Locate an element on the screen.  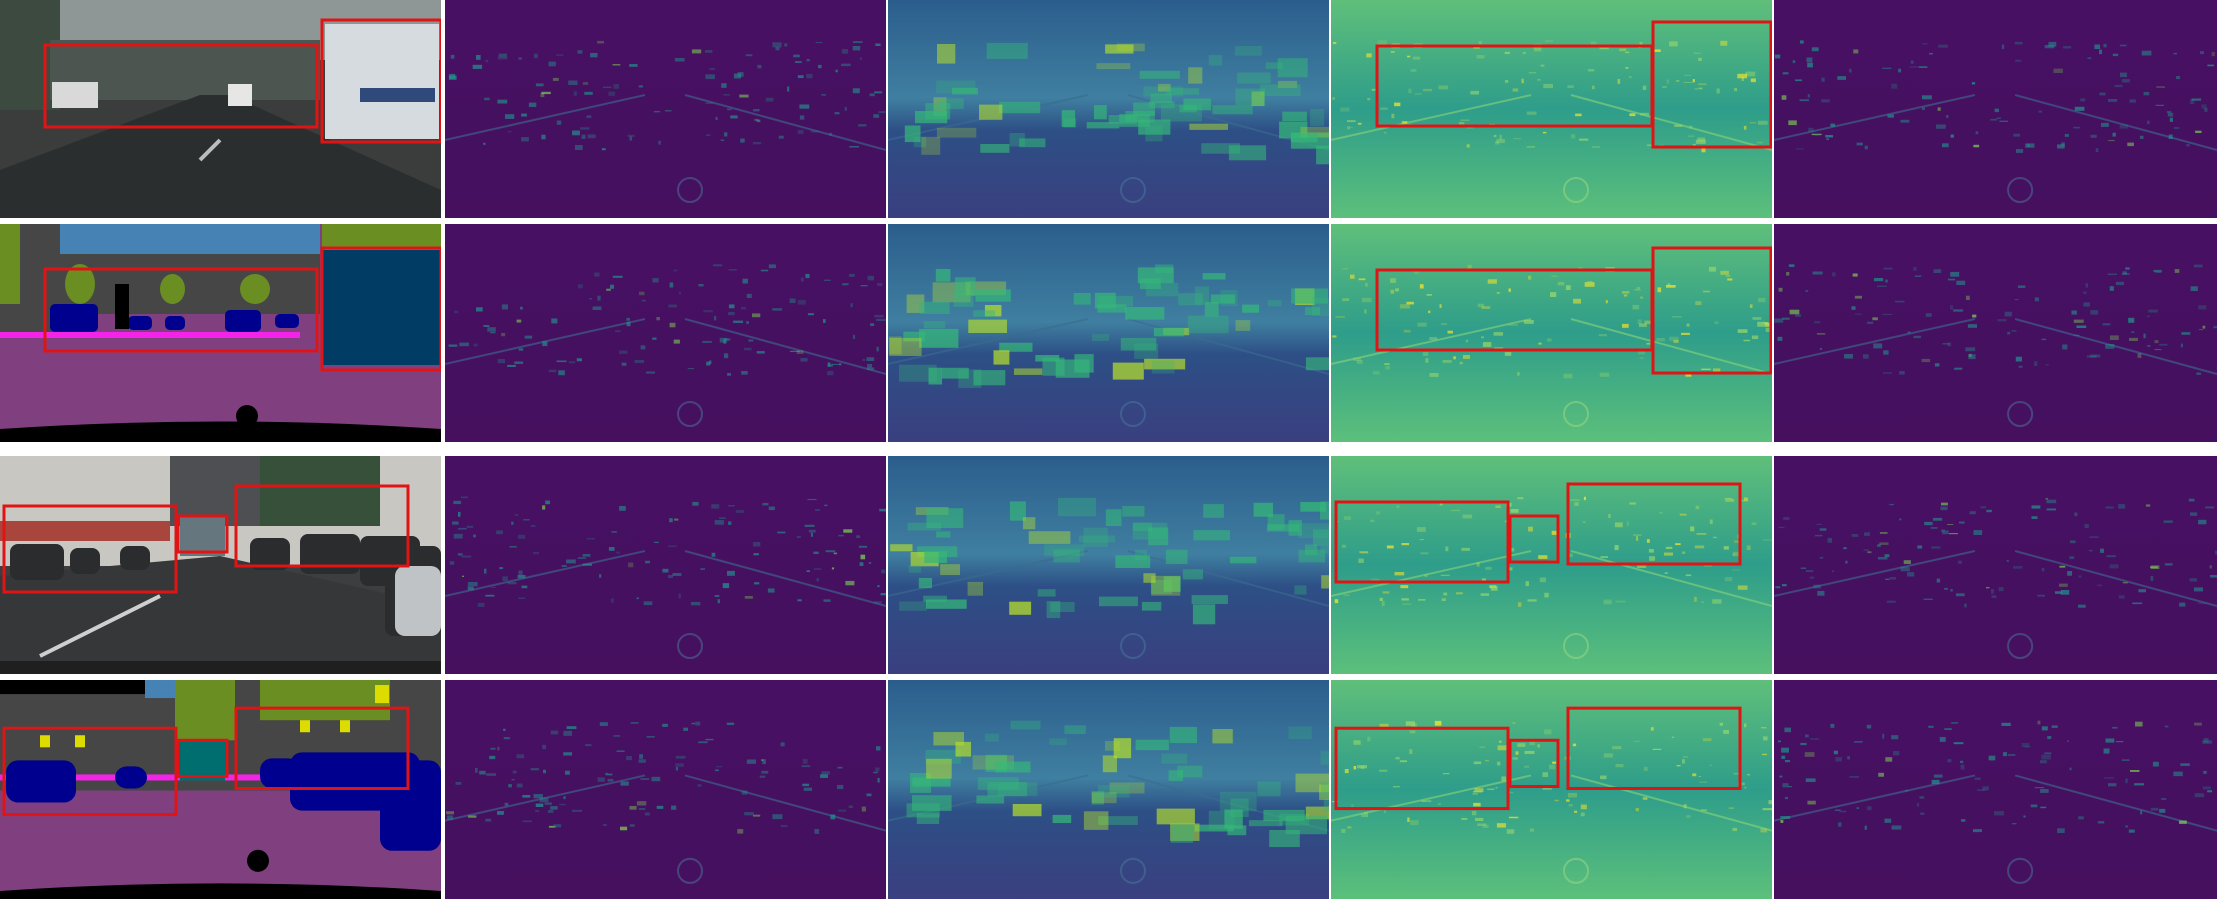
block-separator is located at coordinates (1108, 449).